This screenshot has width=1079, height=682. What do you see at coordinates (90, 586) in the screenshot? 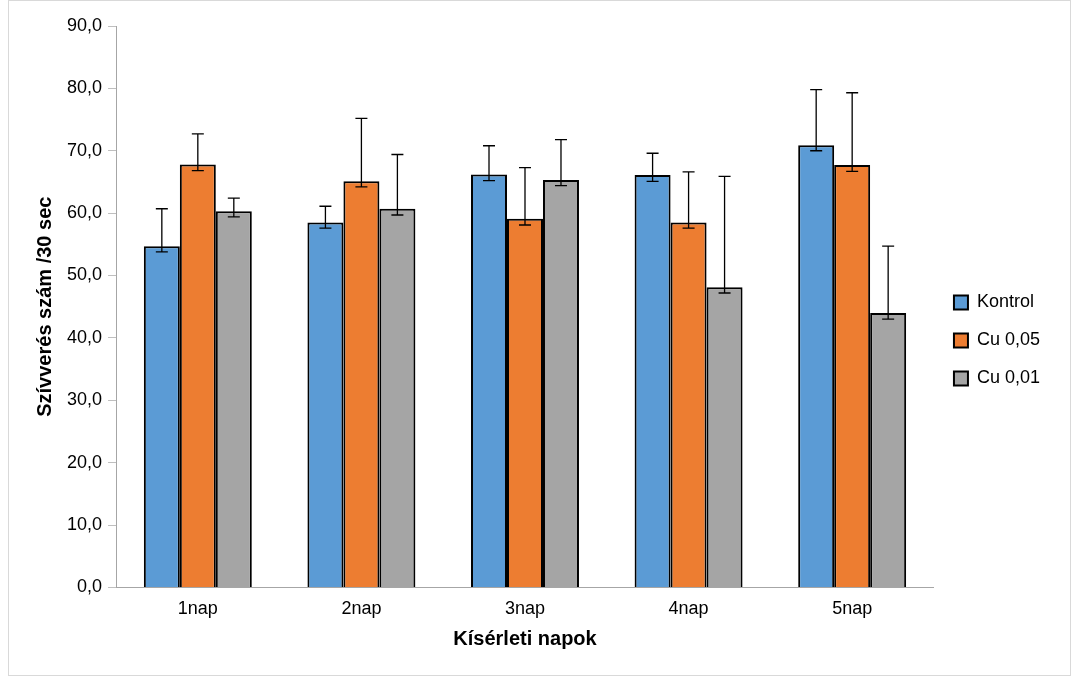
I see `y-tick-label: 0,0` at bounding box center [90, 586].